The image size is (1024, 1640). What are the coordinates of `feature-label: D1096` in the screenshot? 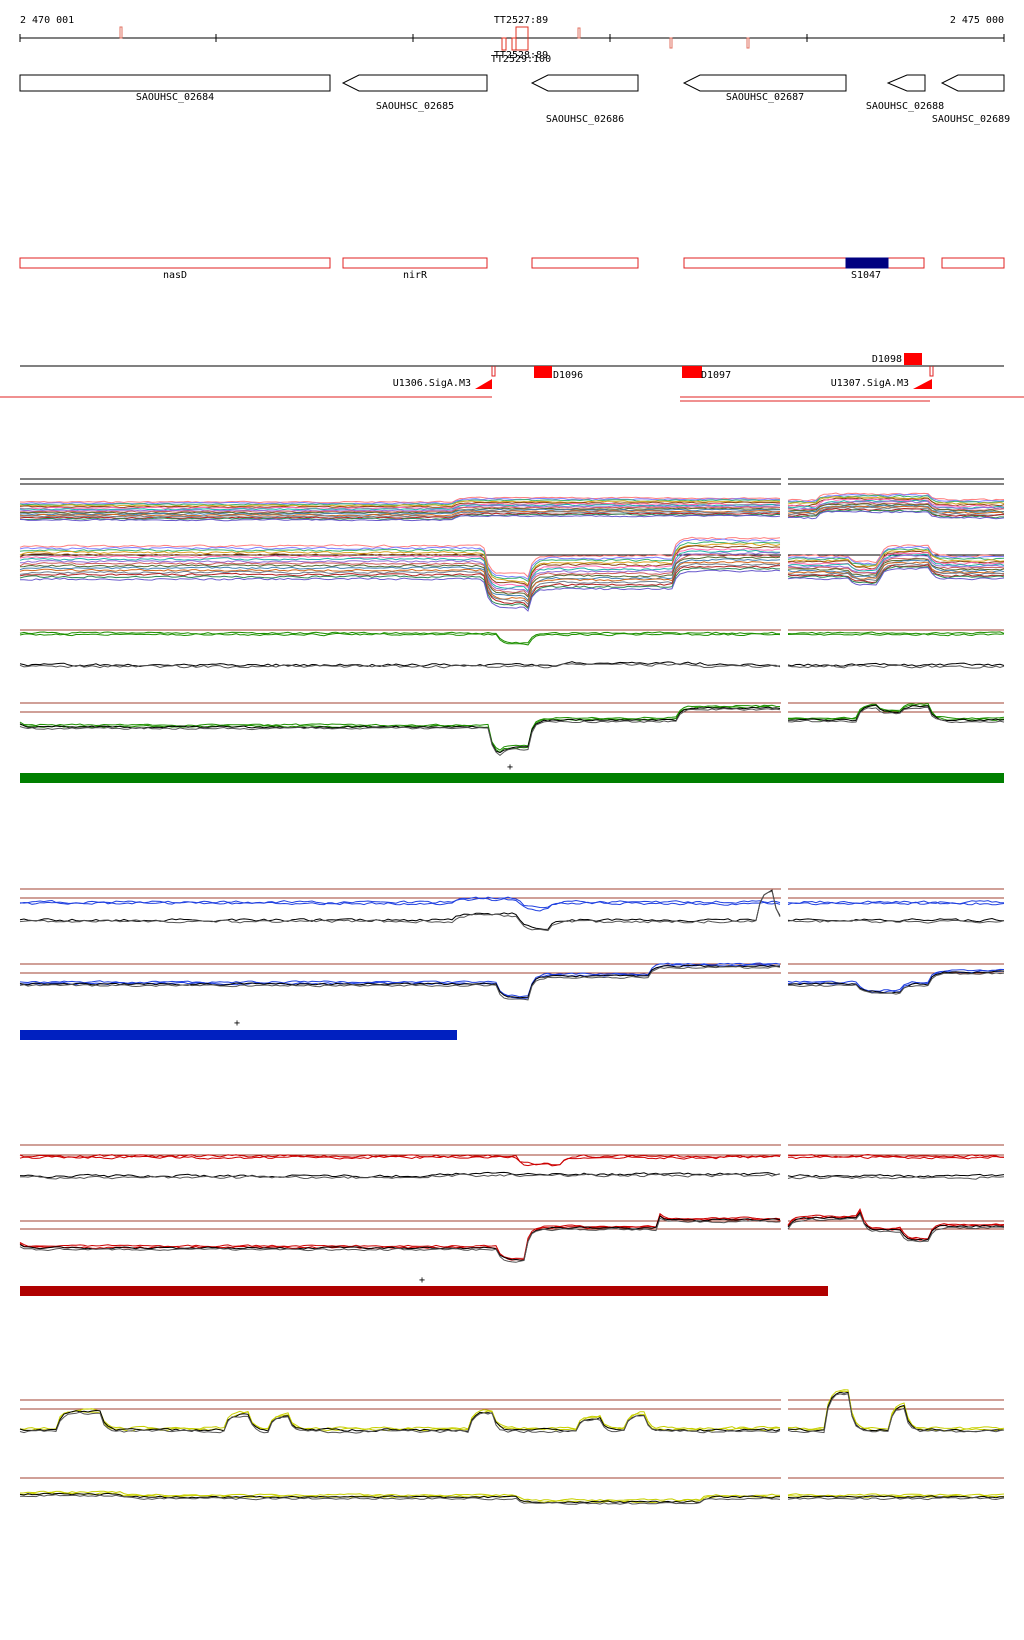 It's located at (568, 375).